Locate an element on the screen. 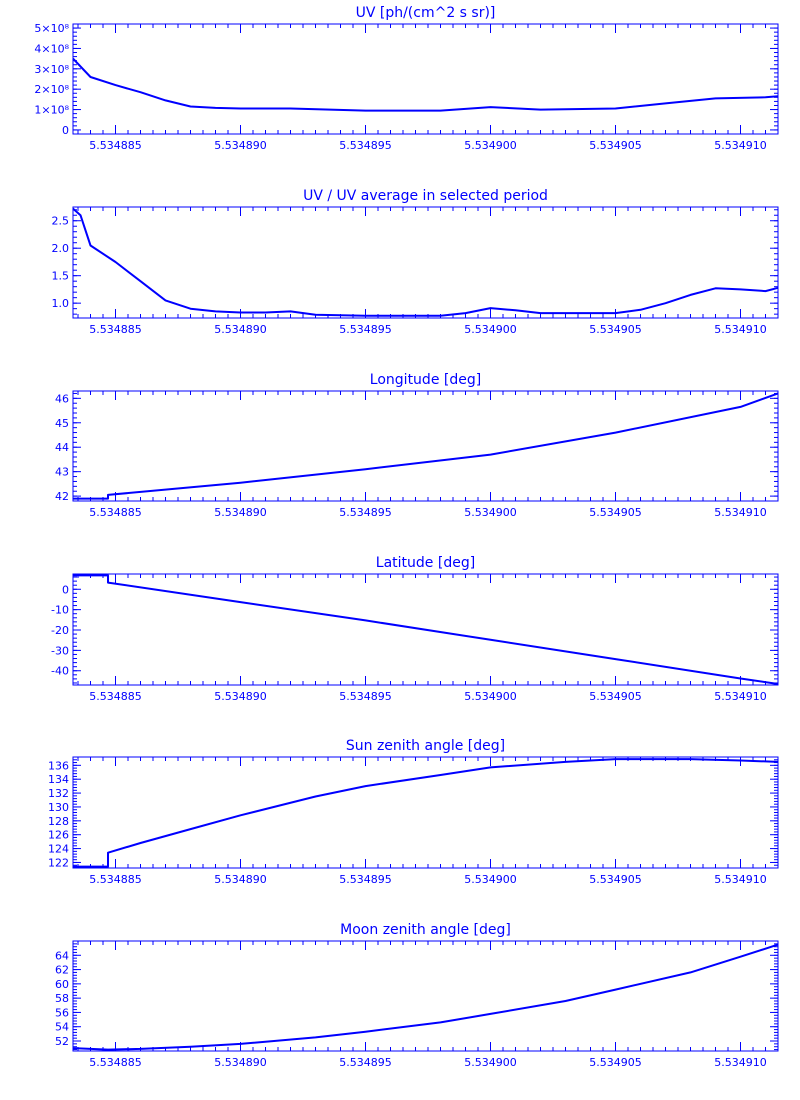  y-tick-label: -30 is located at coordinates (60, 650).